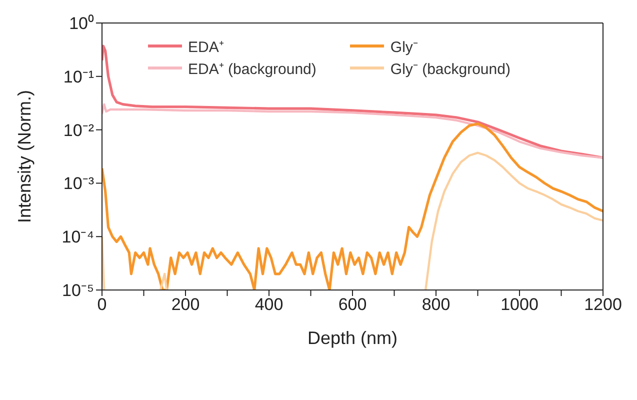 This screenshot has width=637, height=400. What do you see at coordinates (81, 24) in the screenshot?
I see `y-tick-label: 10⁰` at bounding box center [81, 24].